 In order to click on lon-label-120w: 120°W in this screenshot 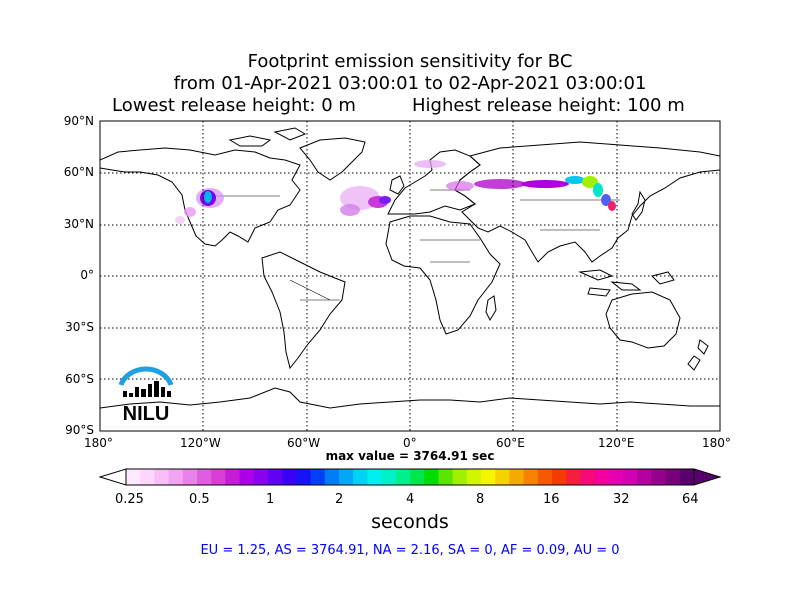, I will do `click(200, 443)`.